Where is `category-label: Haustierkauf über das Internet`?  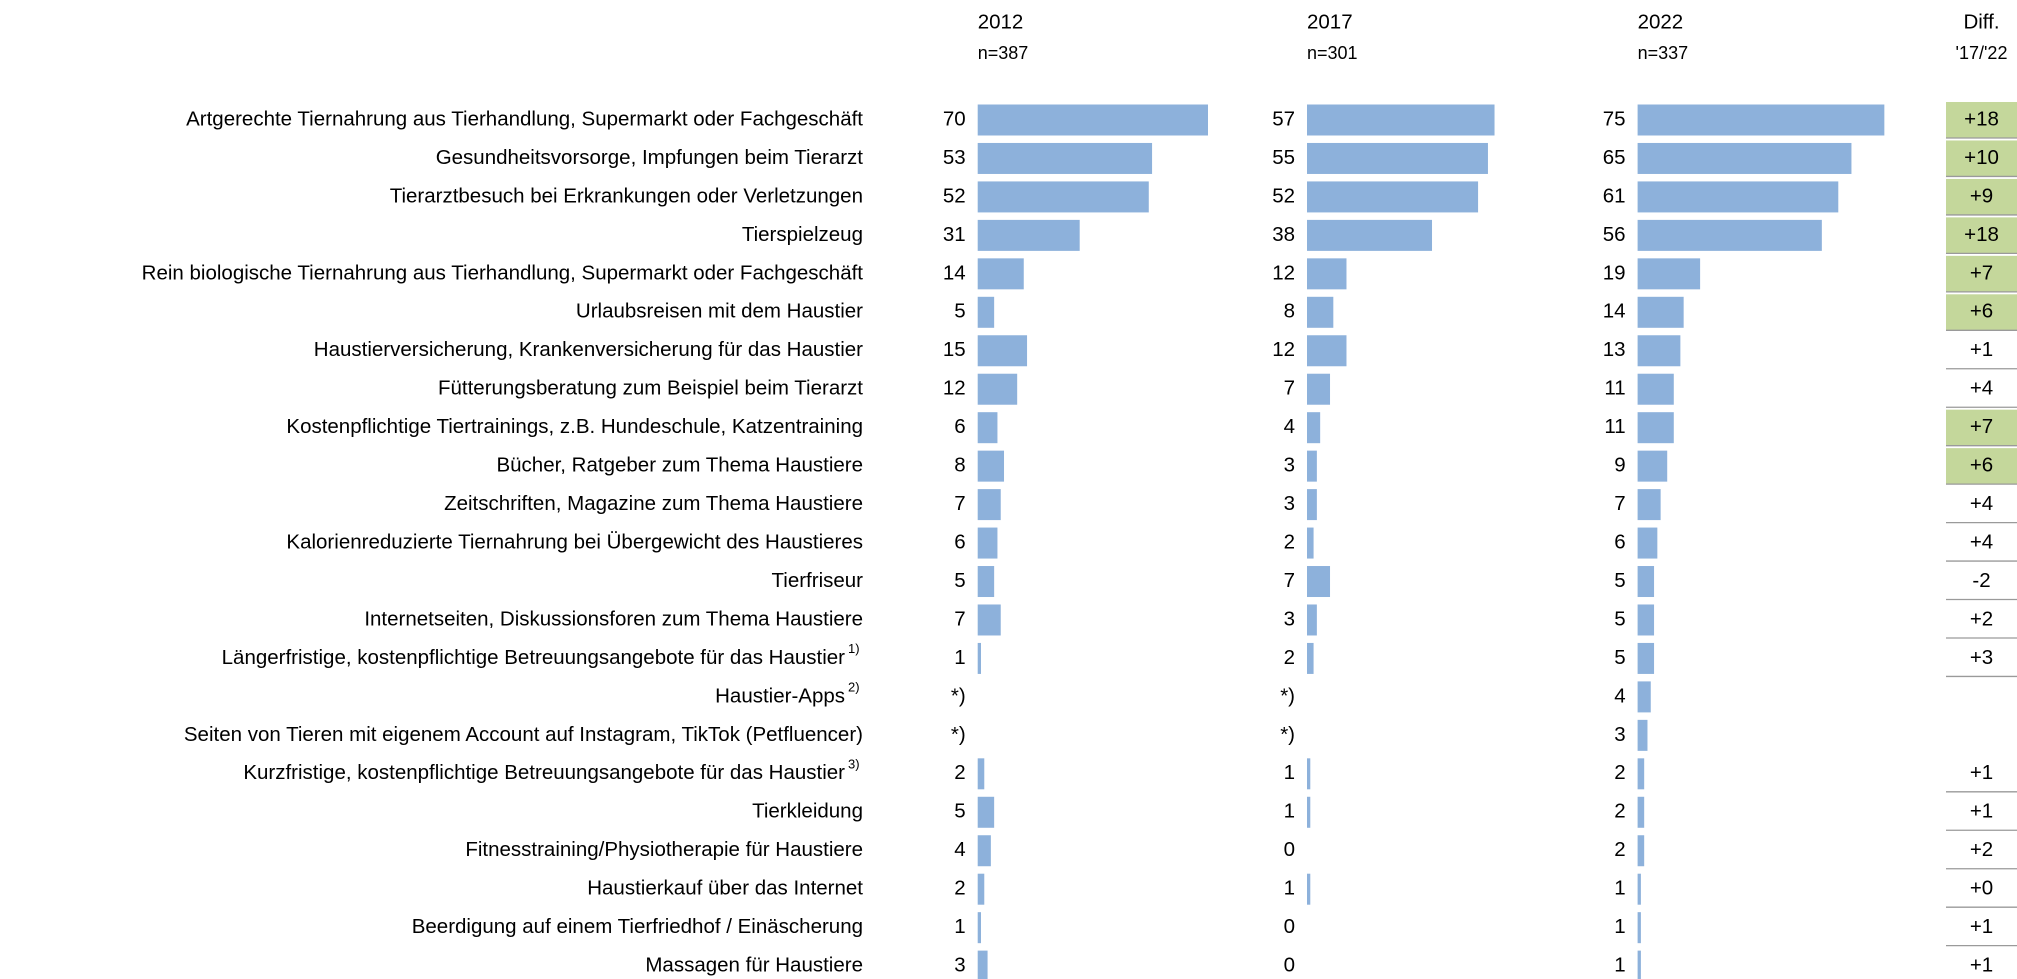
category-label: Haustierkauf über das Internet is located at coordinates (725, 888).